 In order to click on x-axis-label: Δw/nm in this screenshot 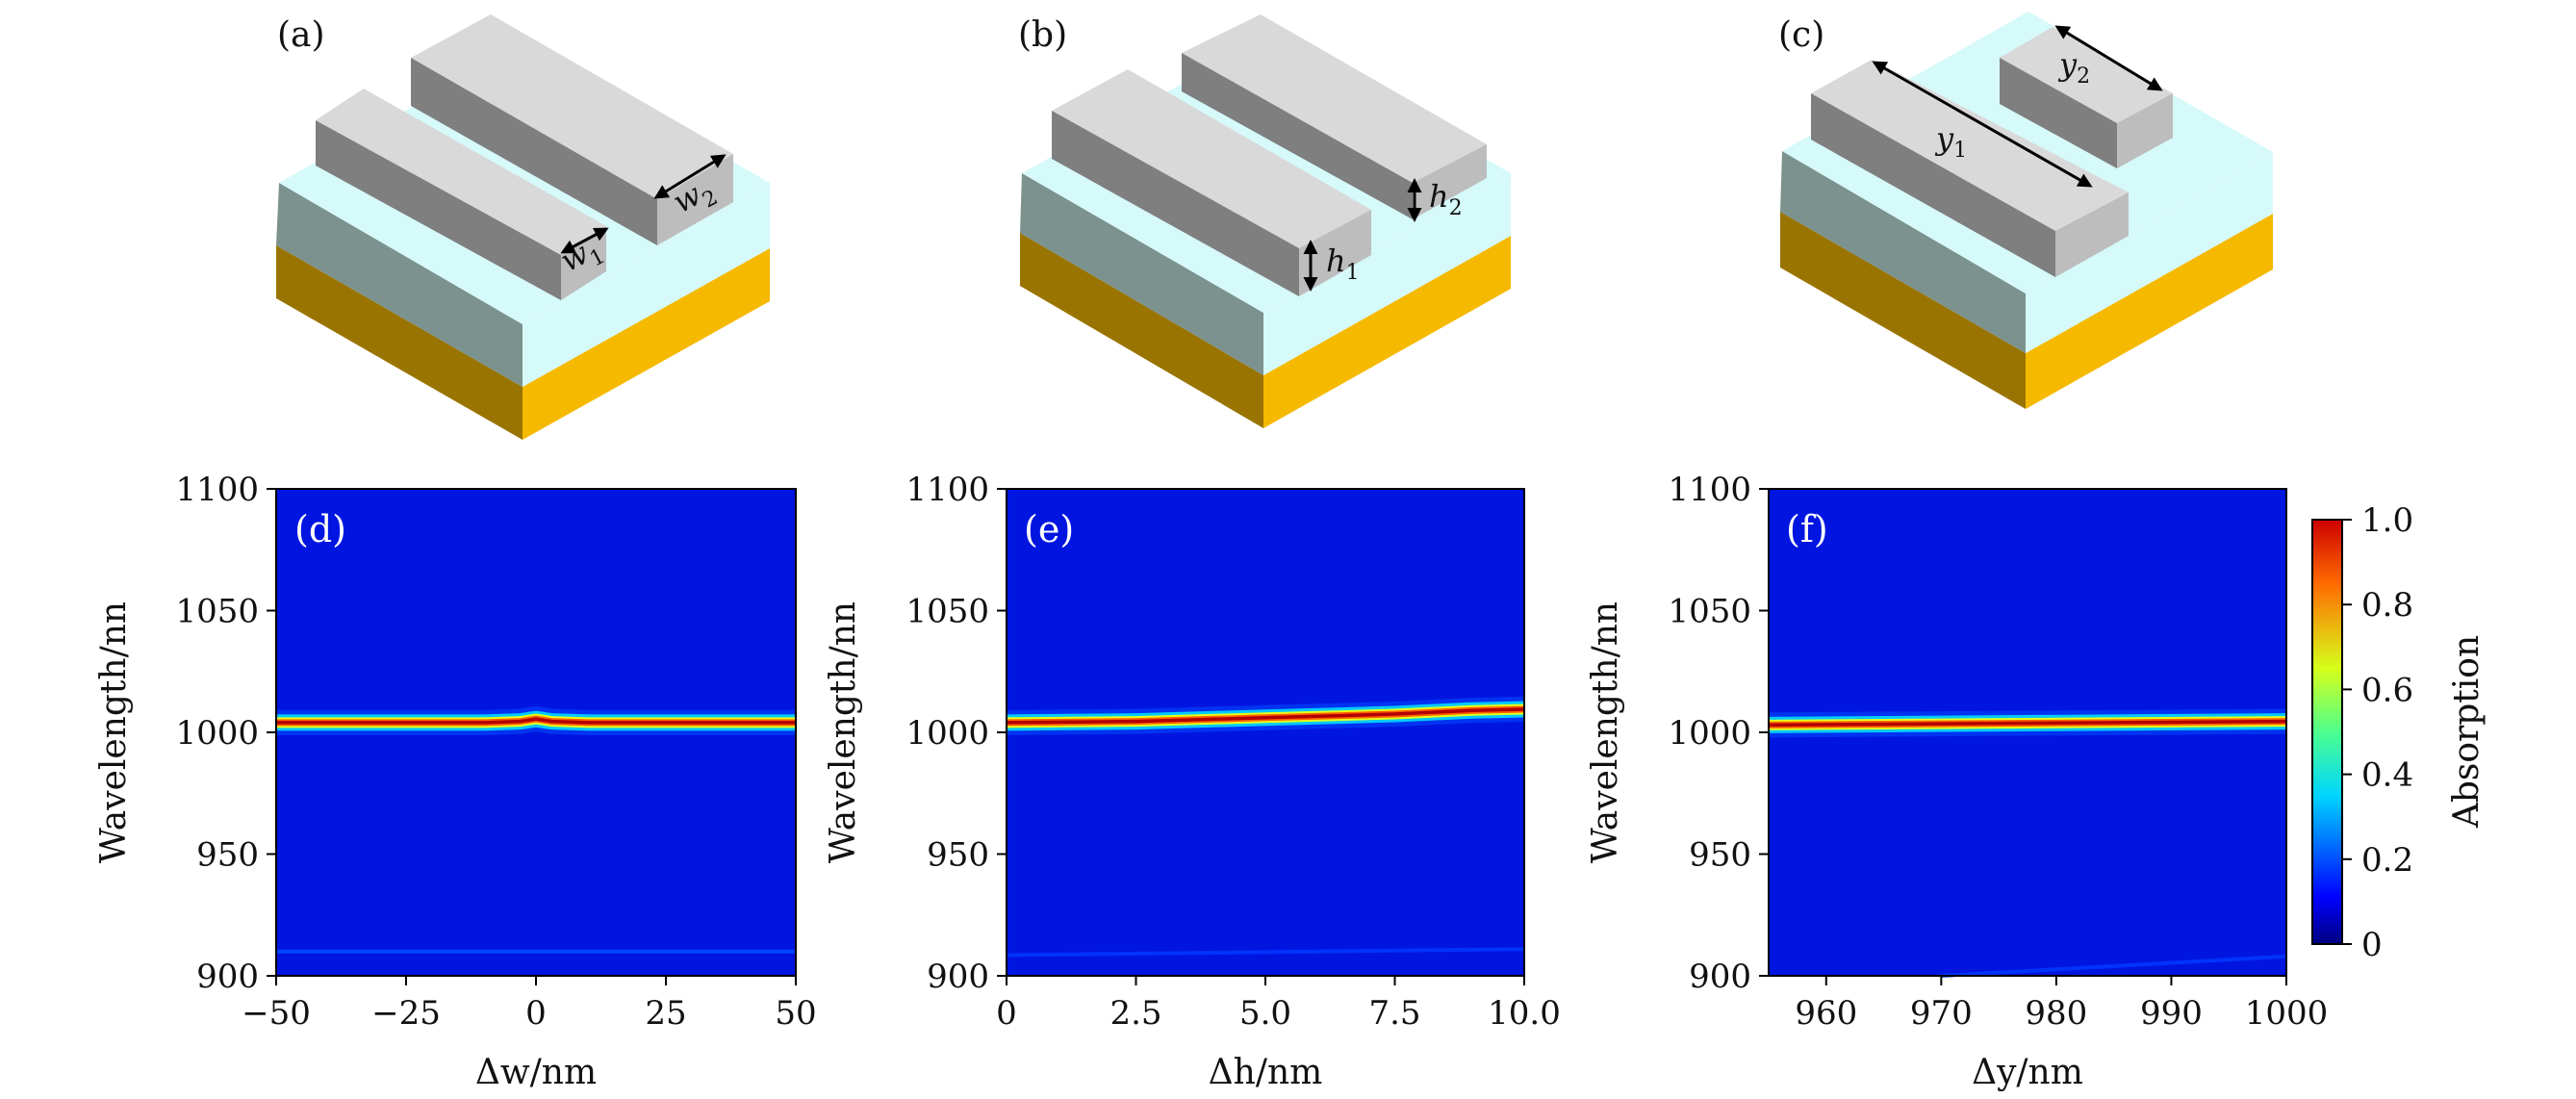, I will do `click(536, 1072)`.